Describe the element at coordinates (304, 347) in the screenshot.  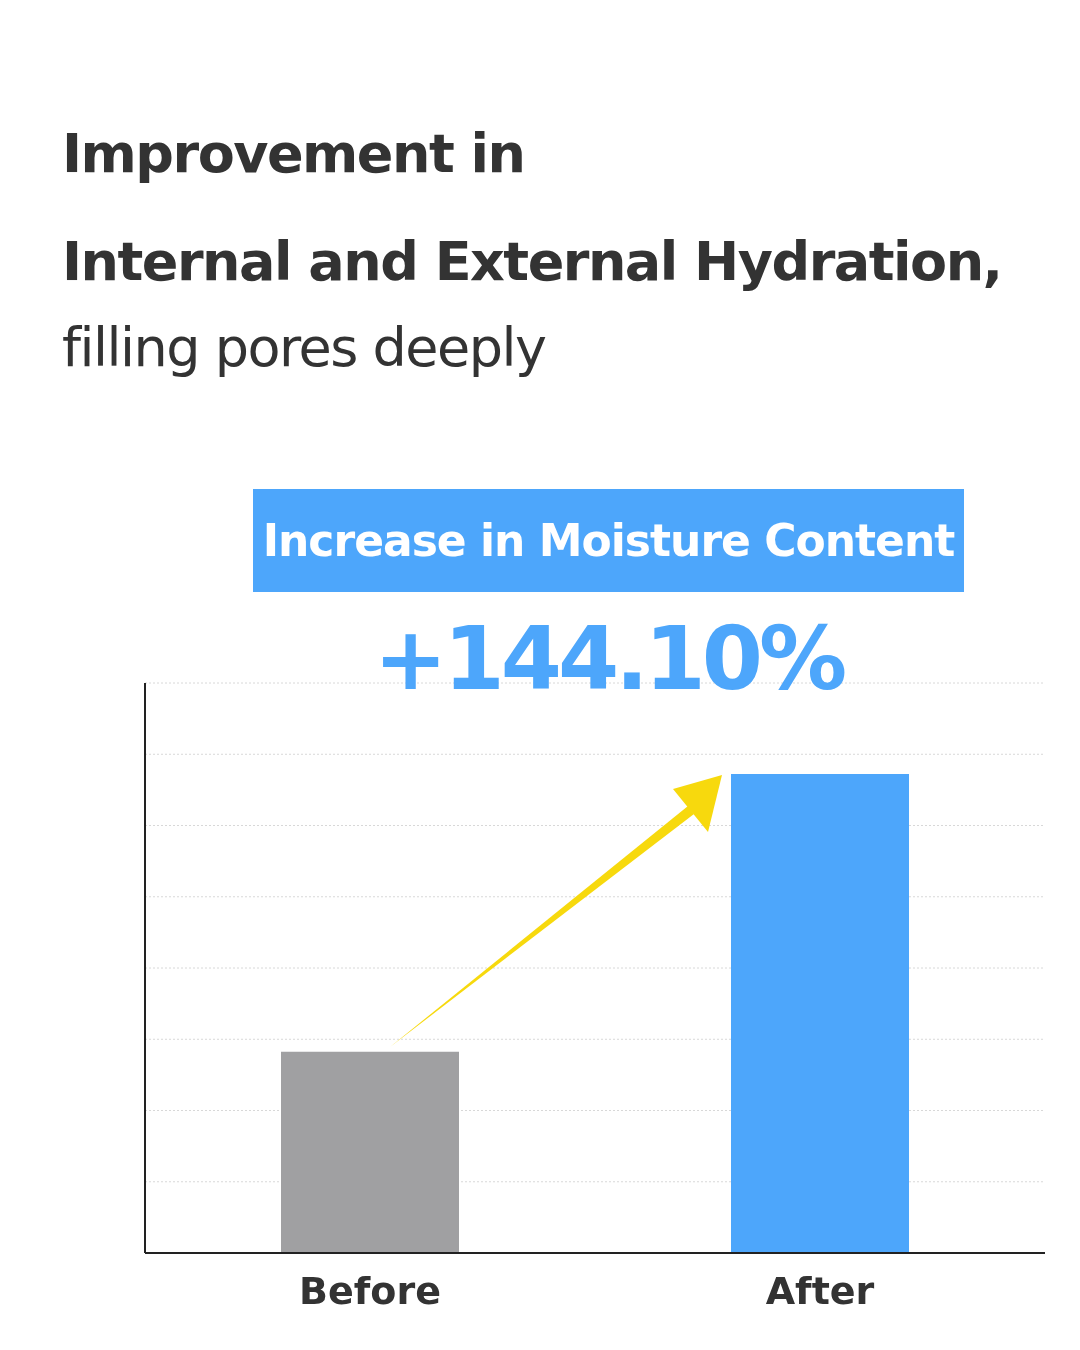
I see `chart-subtitle: filling pores deeply` at that location.